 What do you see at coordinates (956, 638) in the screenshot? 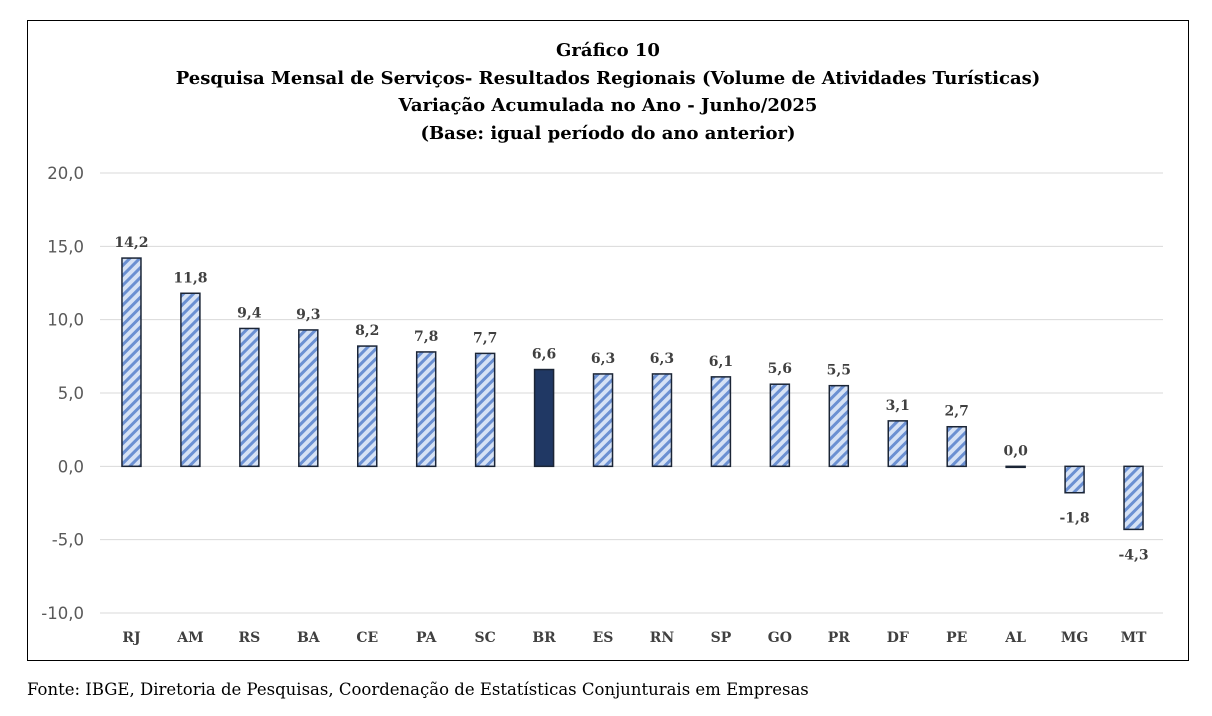
I see `category-label-pe: PE` at bounding box center [956, 638].